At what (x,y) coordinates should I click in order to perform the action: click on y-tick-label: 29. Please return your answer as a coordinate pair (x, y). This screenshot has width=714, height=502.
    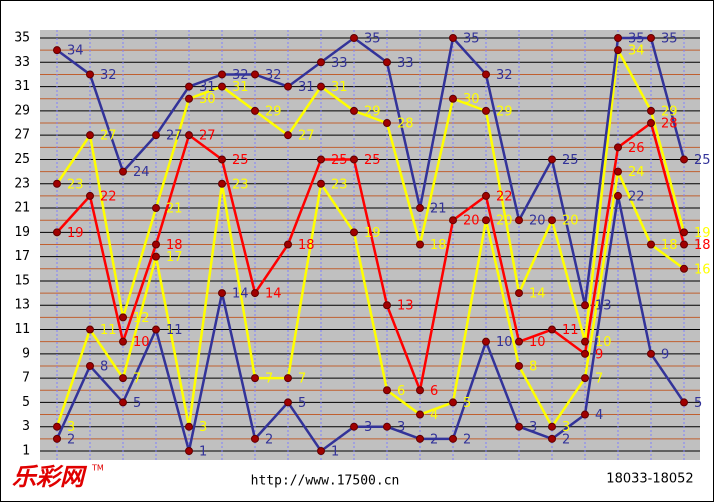
    Looking at the image, I should click on (22, 110).